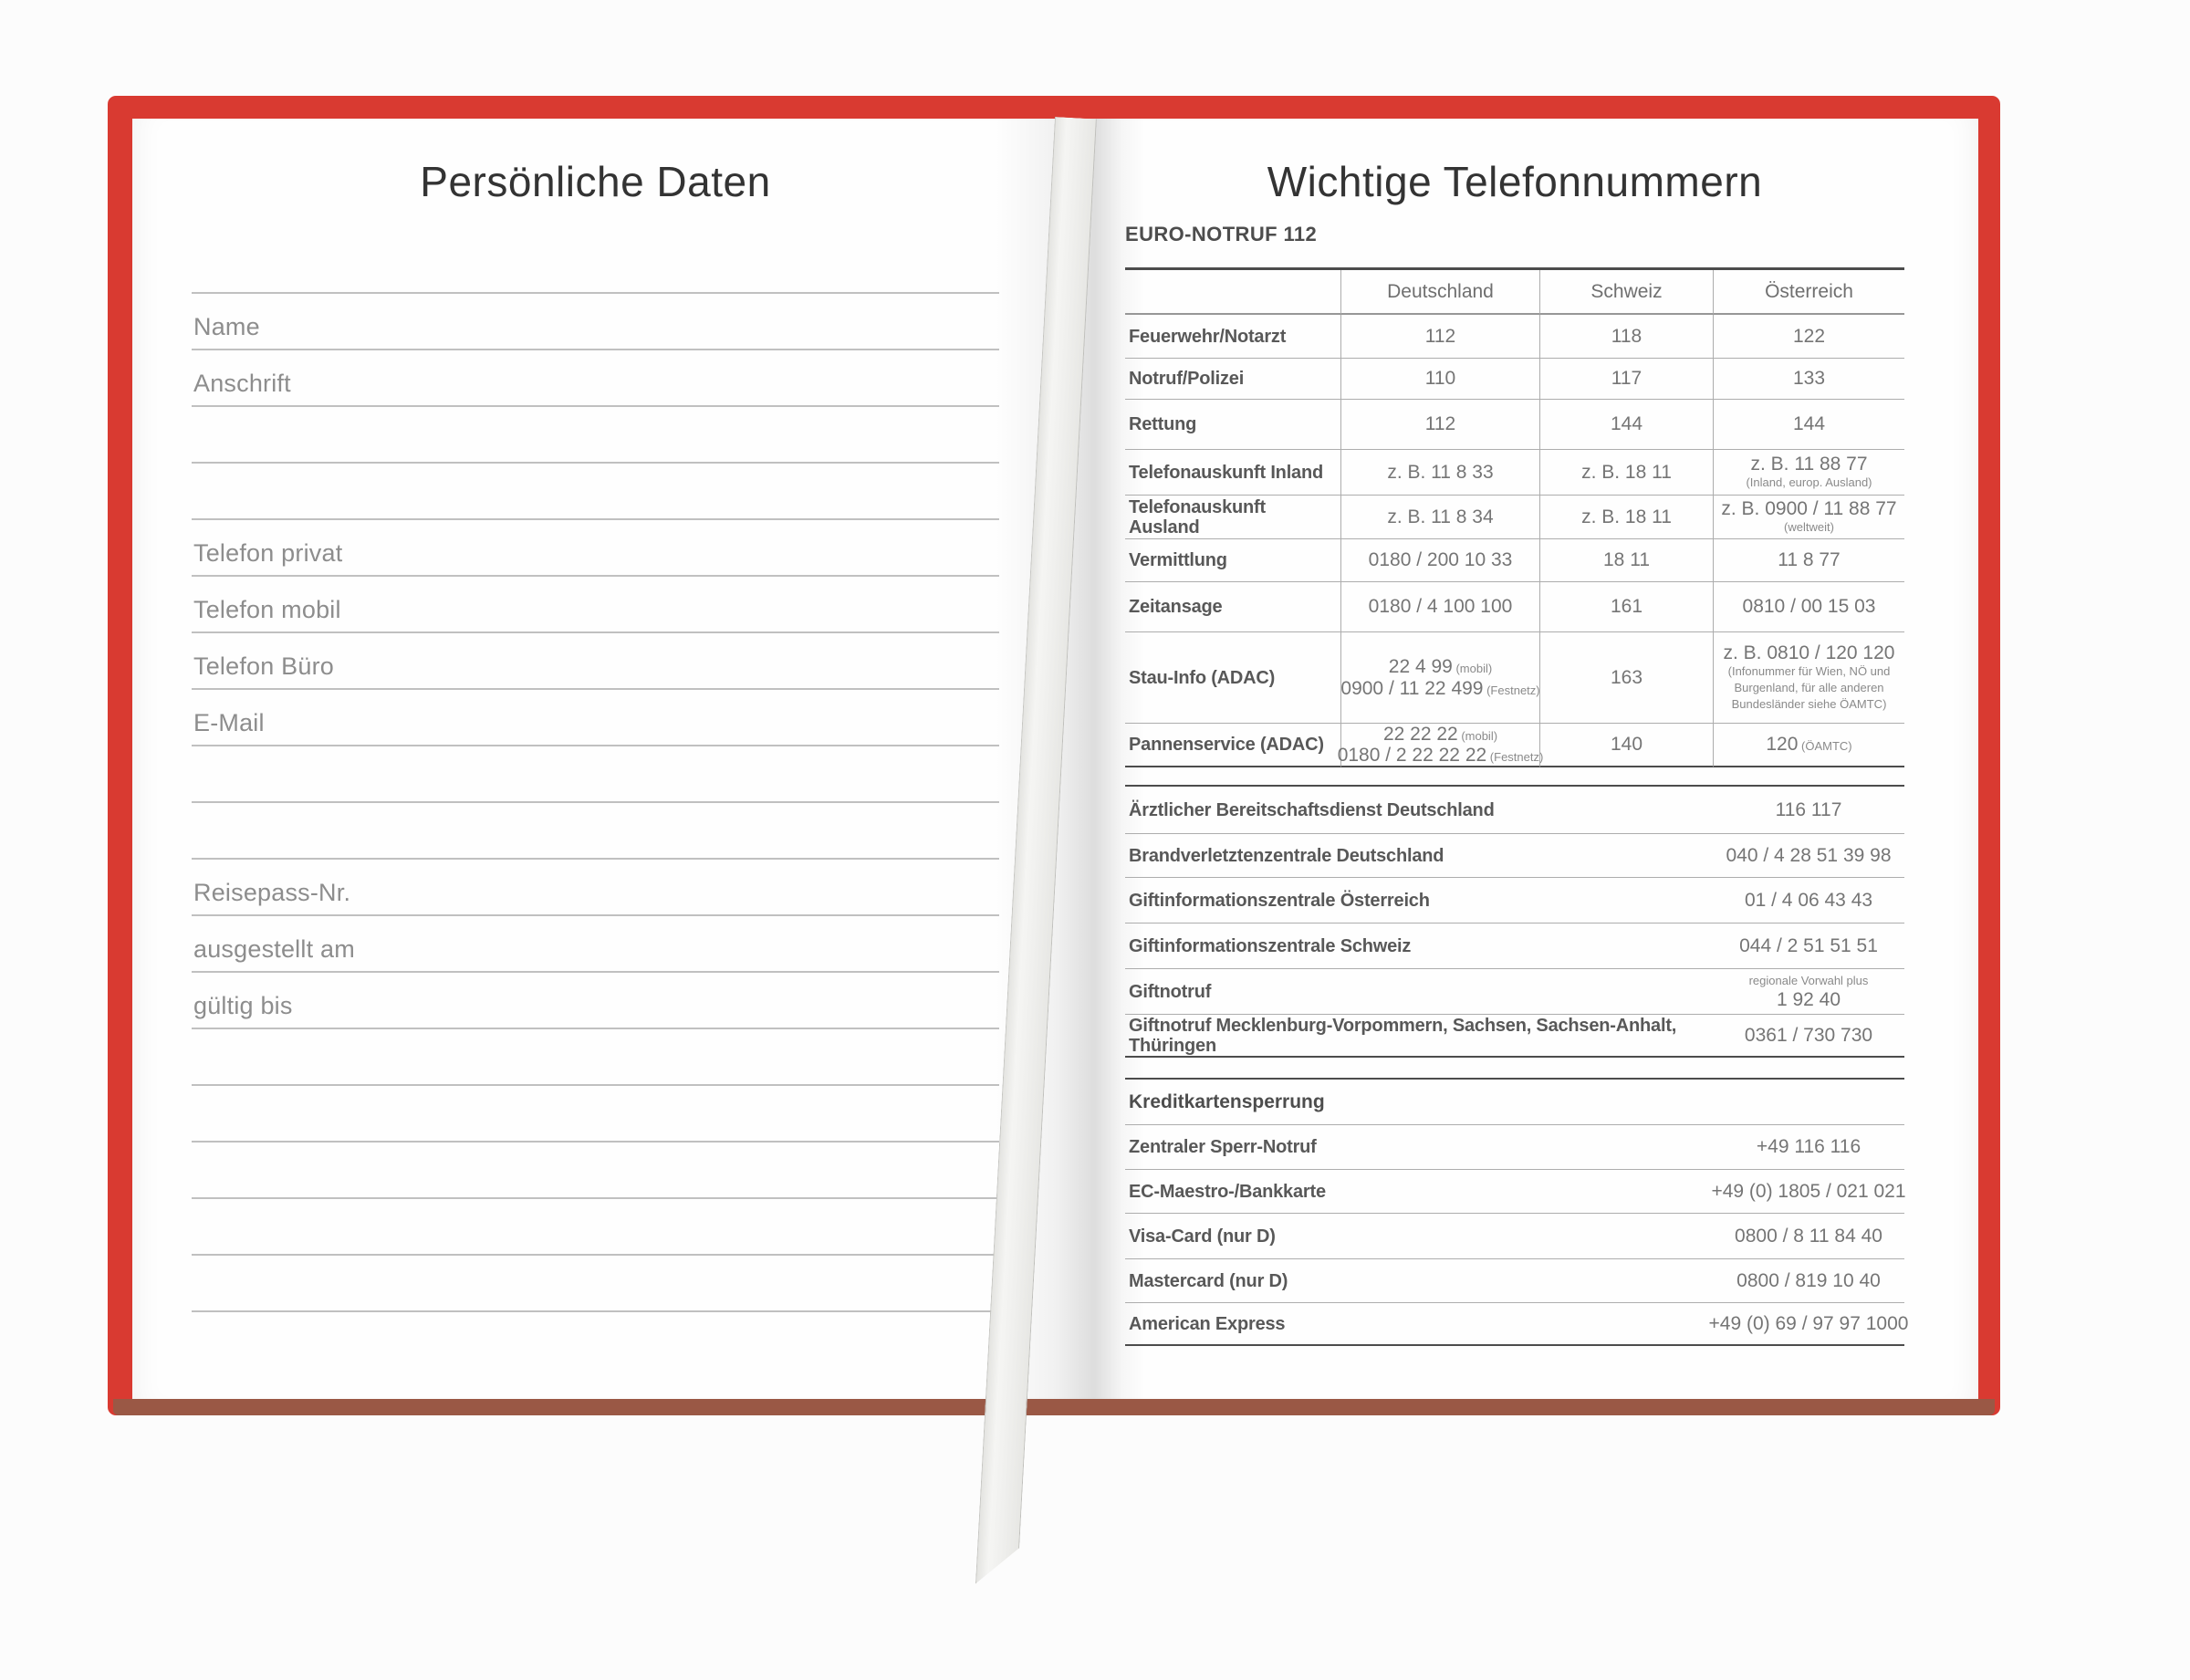 This screenshot has width=2190, height=1680. I want to click on hotline-number: 01 / 4 06 43 43, so click(1808, 901).